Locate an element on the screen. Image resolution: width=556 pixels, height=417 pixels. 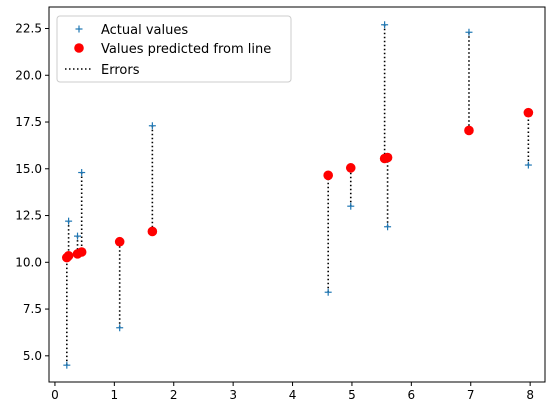
legend-circle-marker is located at coordinates (79, 48).